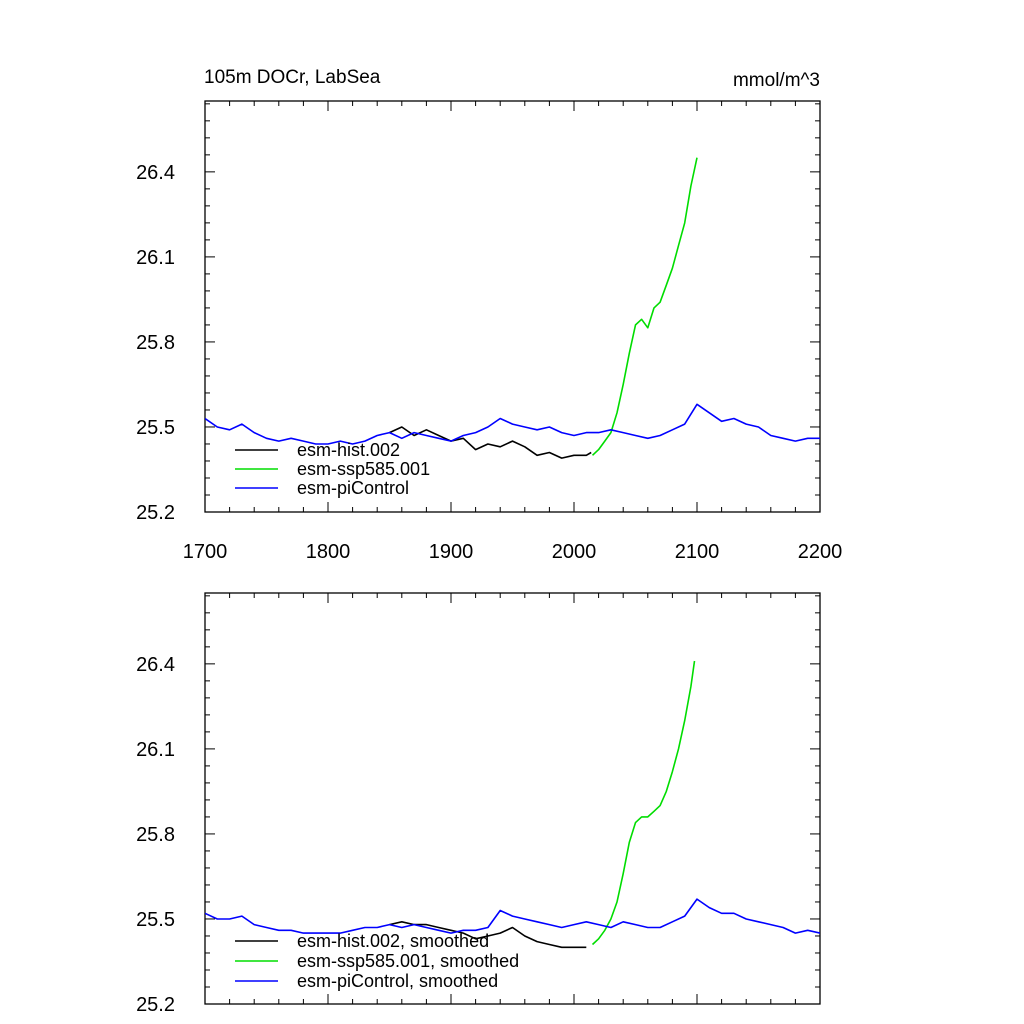 The height and width of the screenshot is (1024, 1024). I want to click on x-tick-label: 1900, so click(451, 552).